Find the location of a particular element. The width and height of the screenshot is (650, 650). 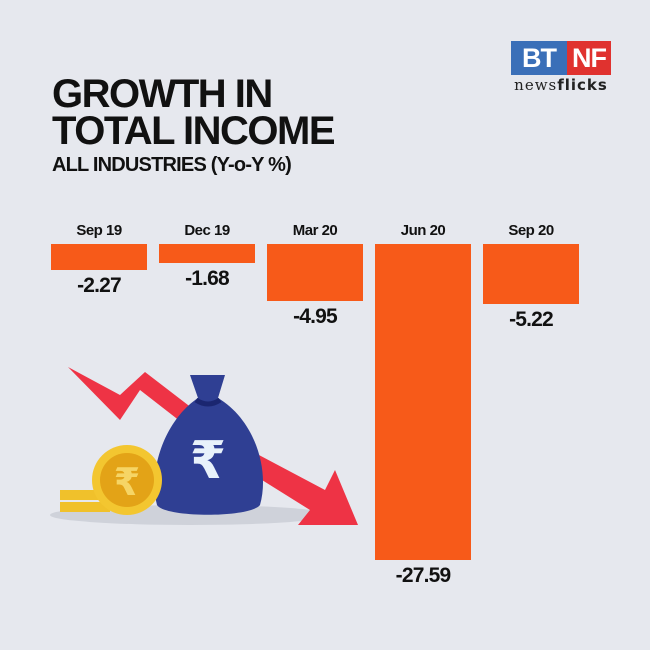

logo-bt: BT is located at coordinates (539, 58).